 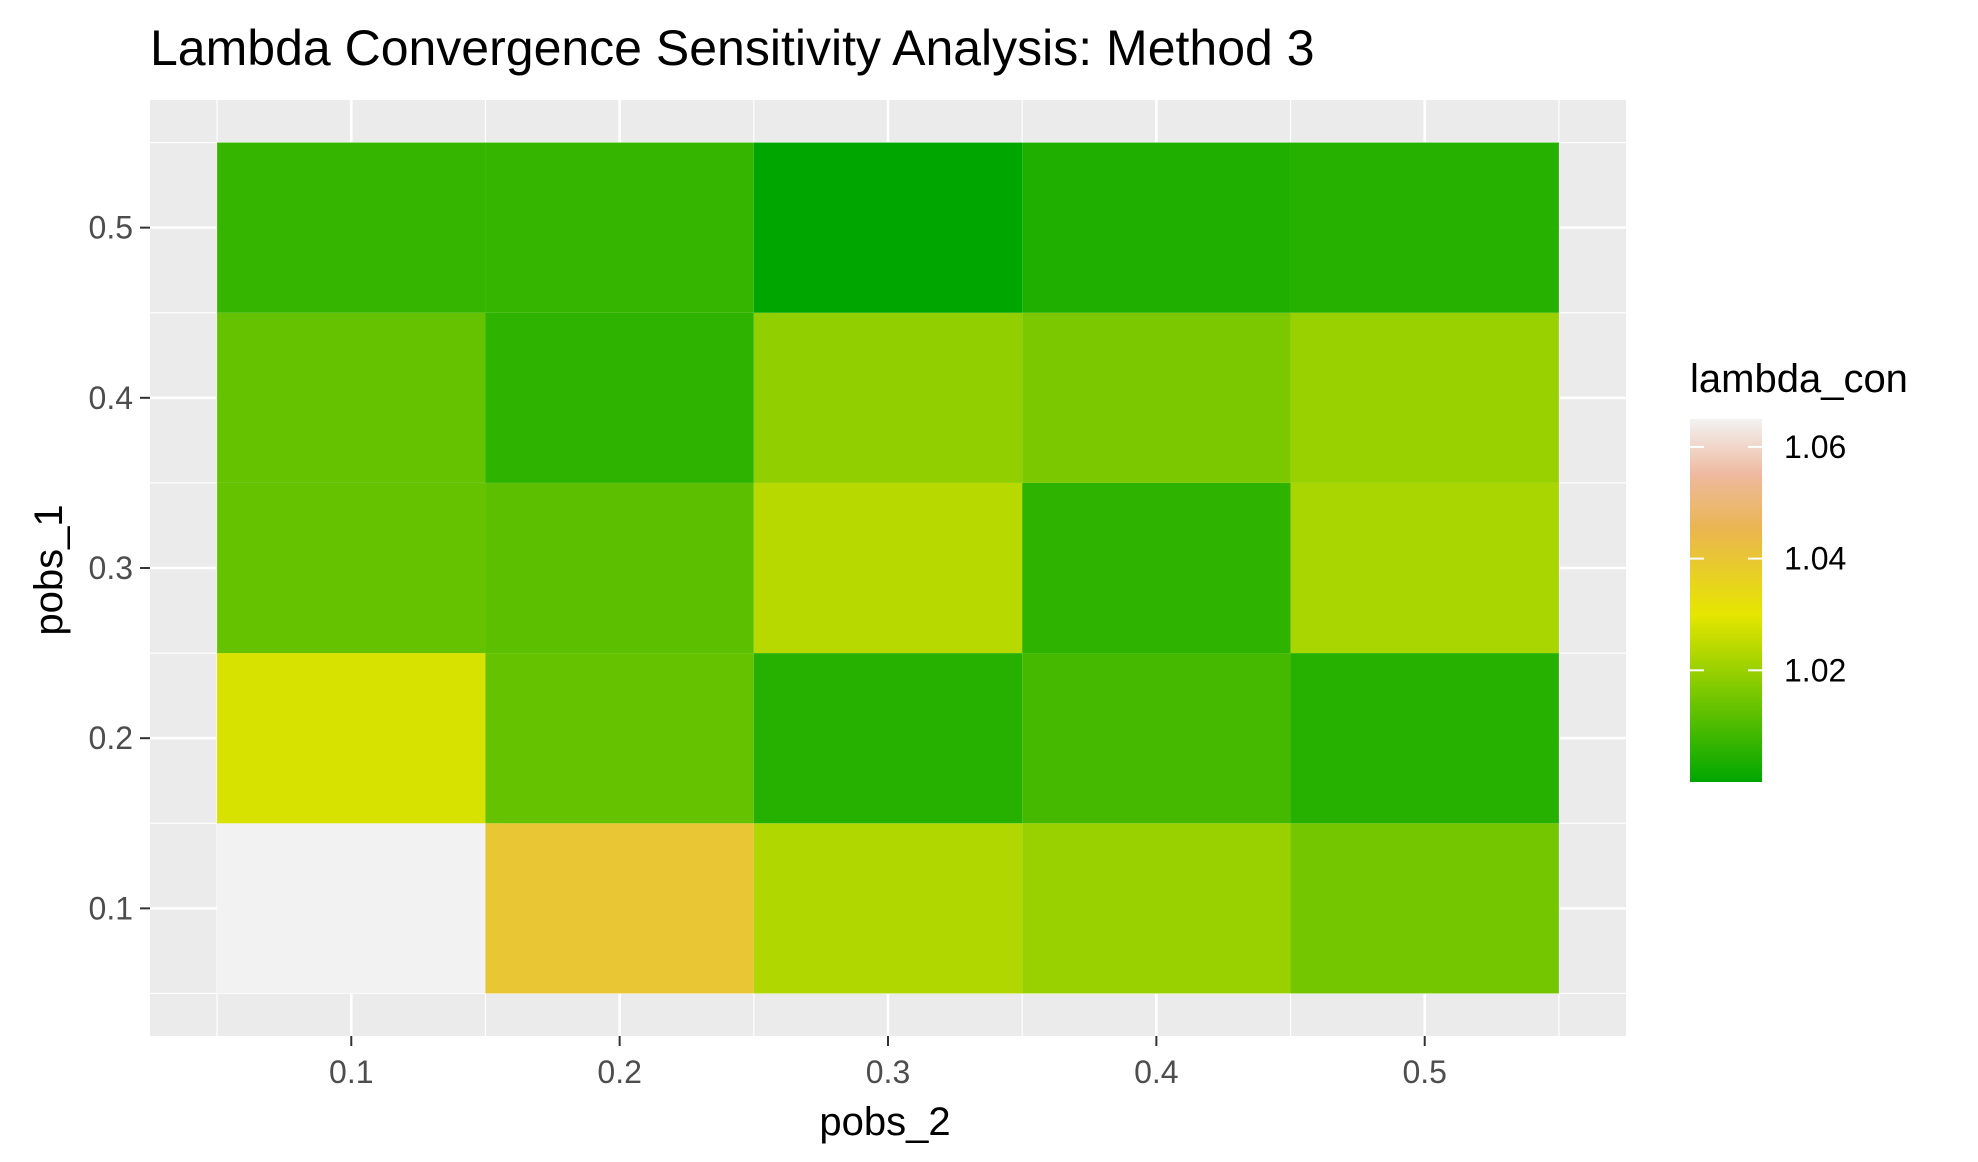 What do you see at coordinates (1768, 558) in the screenshot?
I see `legend-ticks: 1.02 1.04 1.06` at bounding box center [1768, 558].